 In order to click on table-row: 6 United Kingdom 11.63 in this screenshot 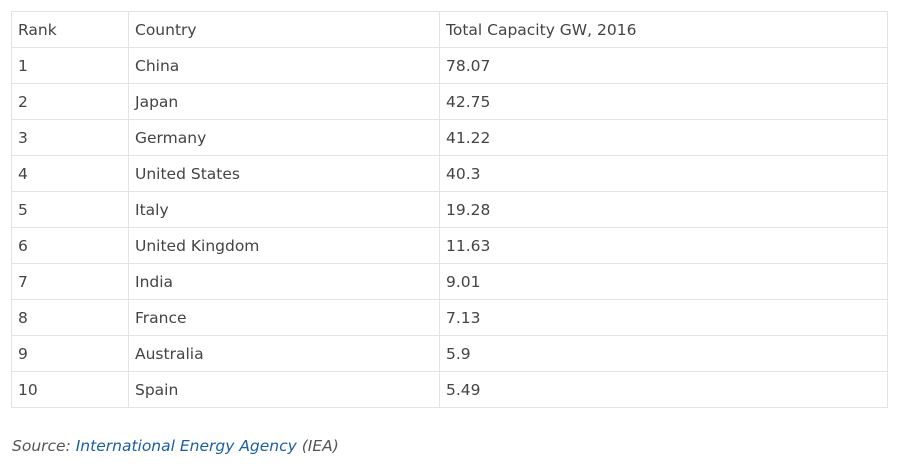, I will do `click(449, 245)`.